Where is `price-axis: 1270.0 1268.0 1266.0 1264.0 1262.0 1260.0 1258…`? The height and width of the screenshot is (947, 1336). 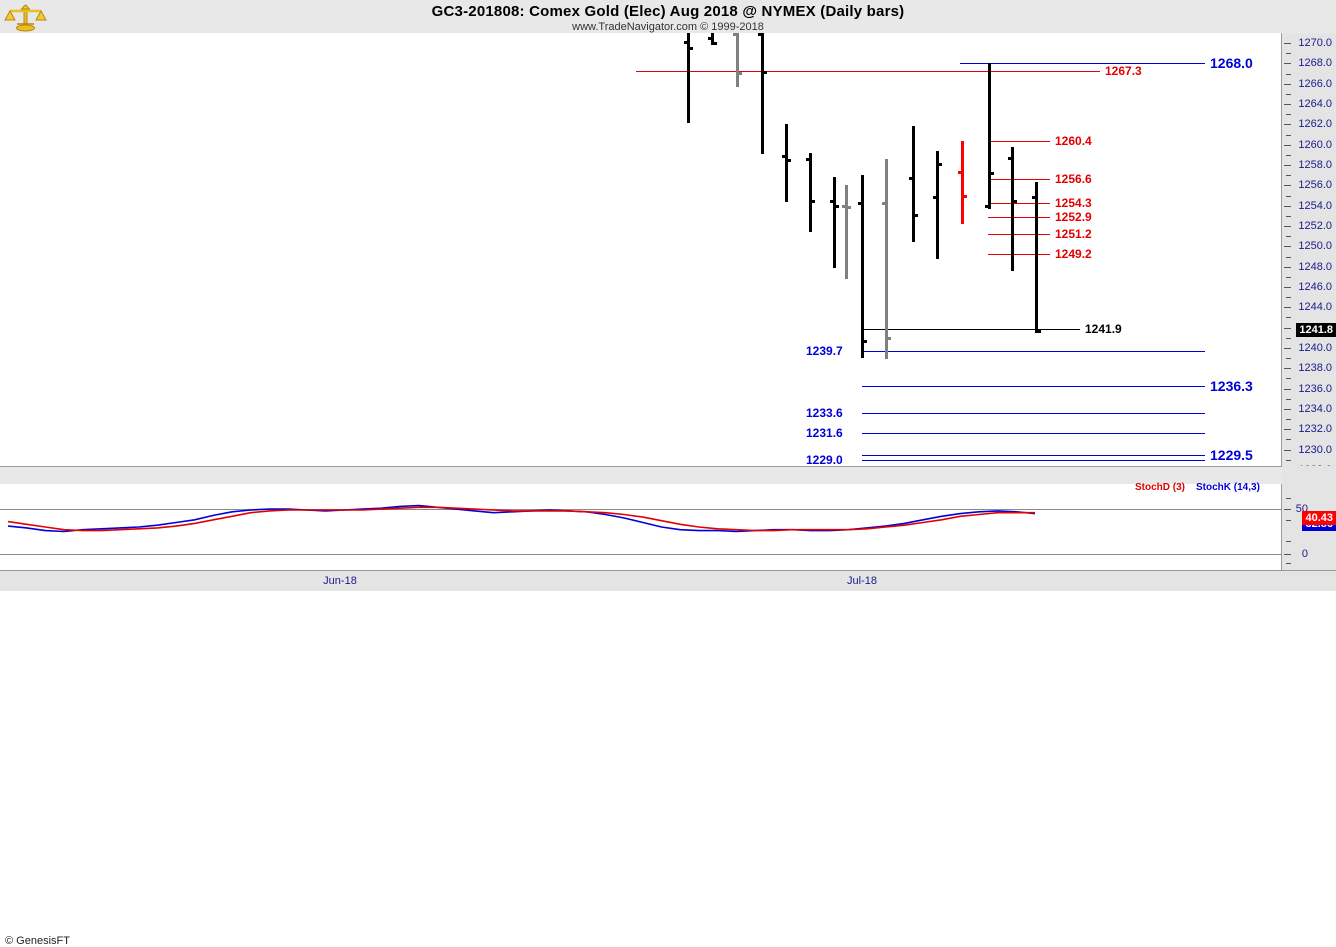
price-axis: 1270.0 1268.0 1266.0 1264.0 1262.0 1260.0 1258… is located at coordinates (1309, 256).